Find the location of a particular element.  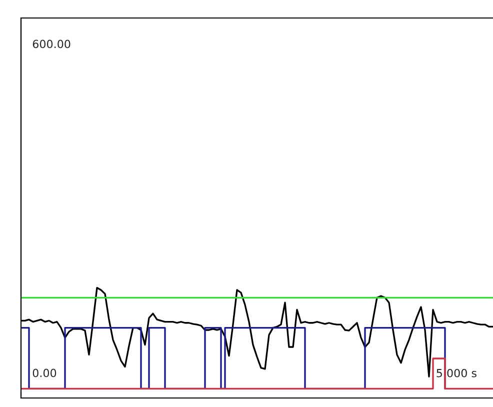

y-tick-label: 600.00 is located at coordinates (51, 44).